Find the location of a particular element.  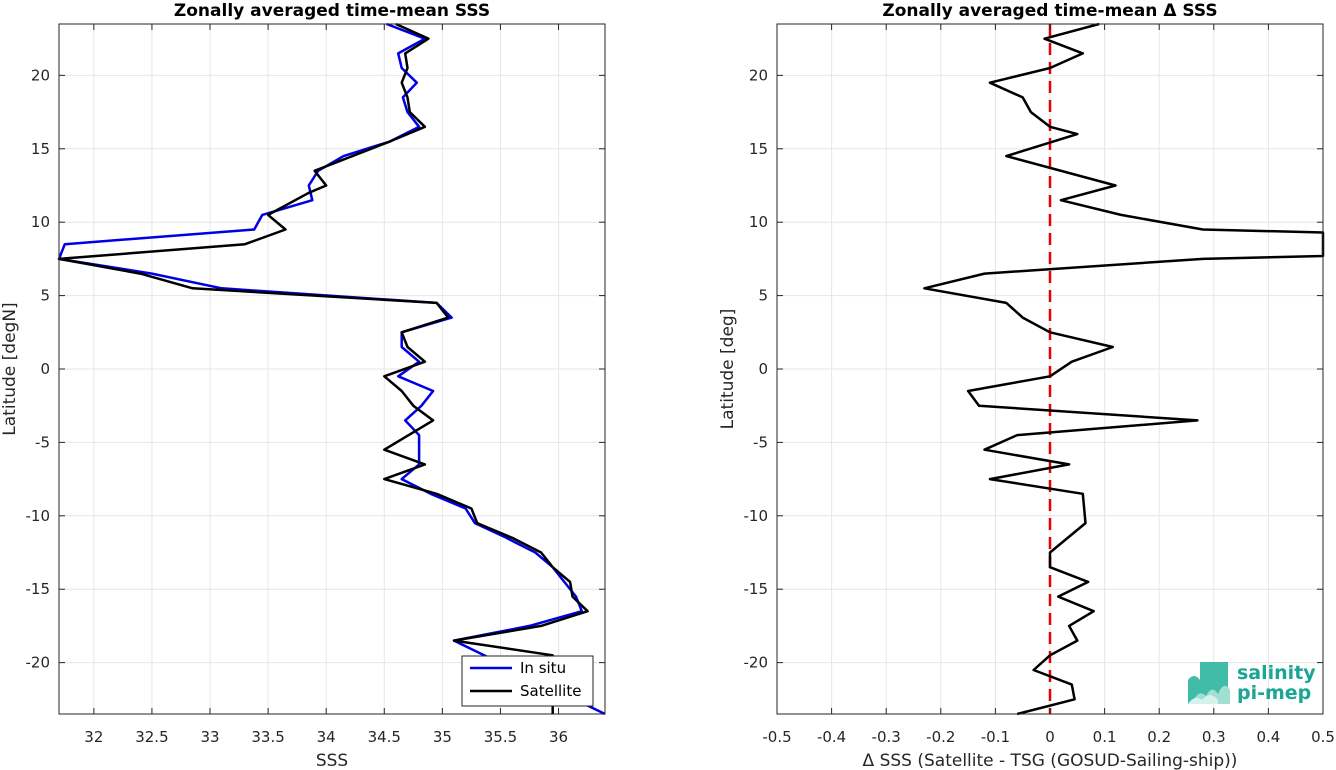

right-y-tick-label: -5 is located at coordinates (760, 442).